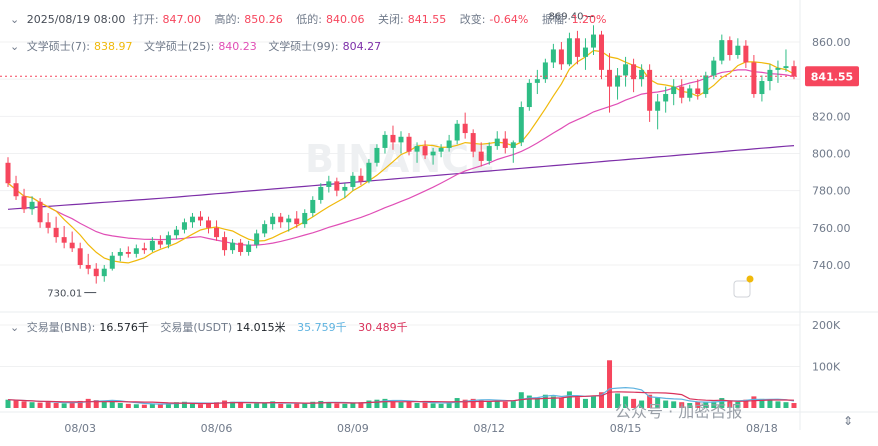  Describe the element at coordinates (124, 327) in the screenshot. I see `vol-bnb-value: 16.576千` at that location.